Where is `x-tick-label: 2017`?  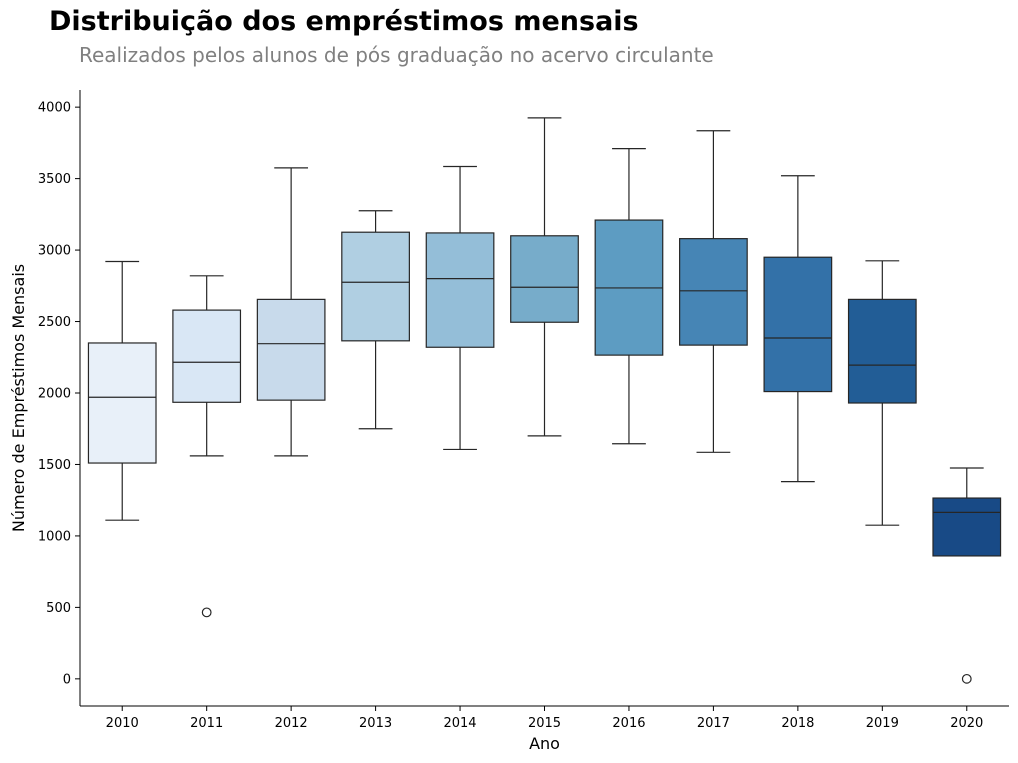 x-tick-label: 2017 is located at coordinates (713, 723).